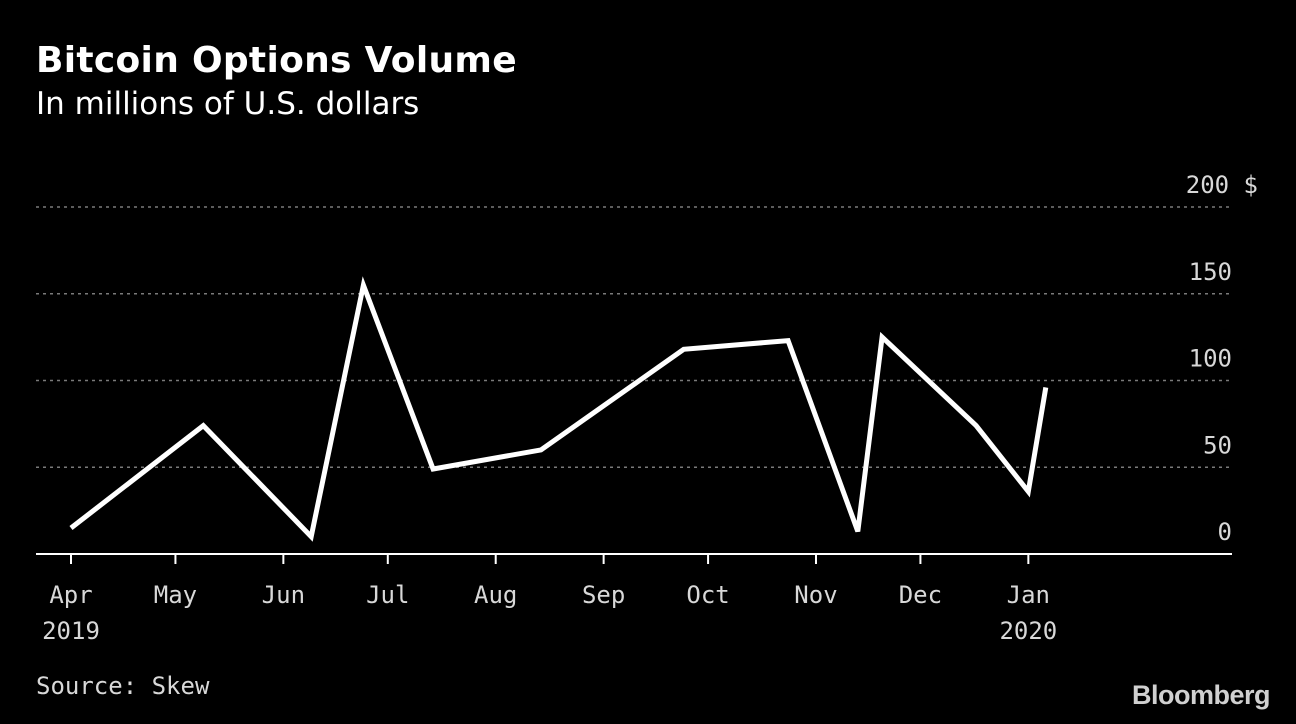 The width and height of the screenshot is (1296, 724). Describe the element at coordinates (603, 595) in the screenshot. I see `x-tick-label-sep: Sep` at that location.